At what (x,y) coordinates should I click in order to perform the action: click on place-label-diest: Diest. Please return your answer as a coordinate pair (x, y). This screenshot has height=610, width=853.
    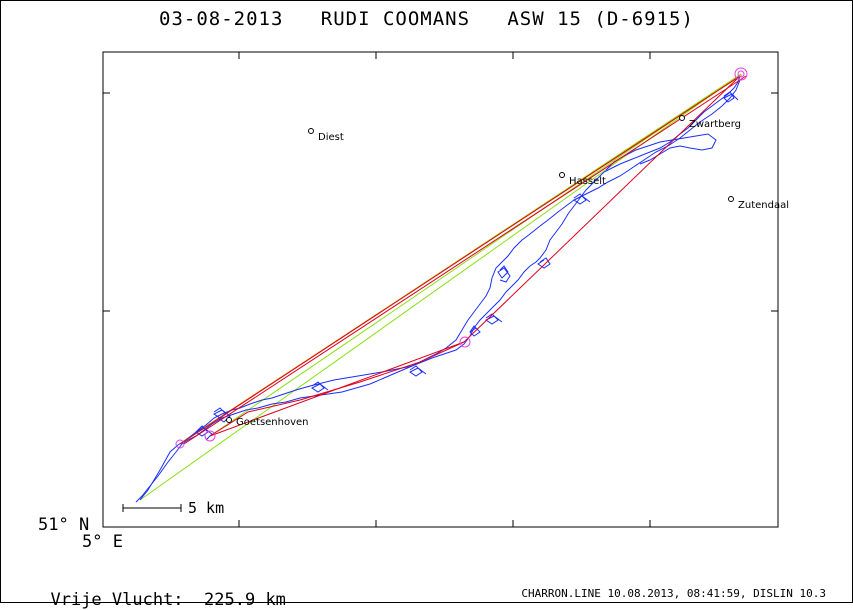
    Looking at the image, I should click on (331, 137).